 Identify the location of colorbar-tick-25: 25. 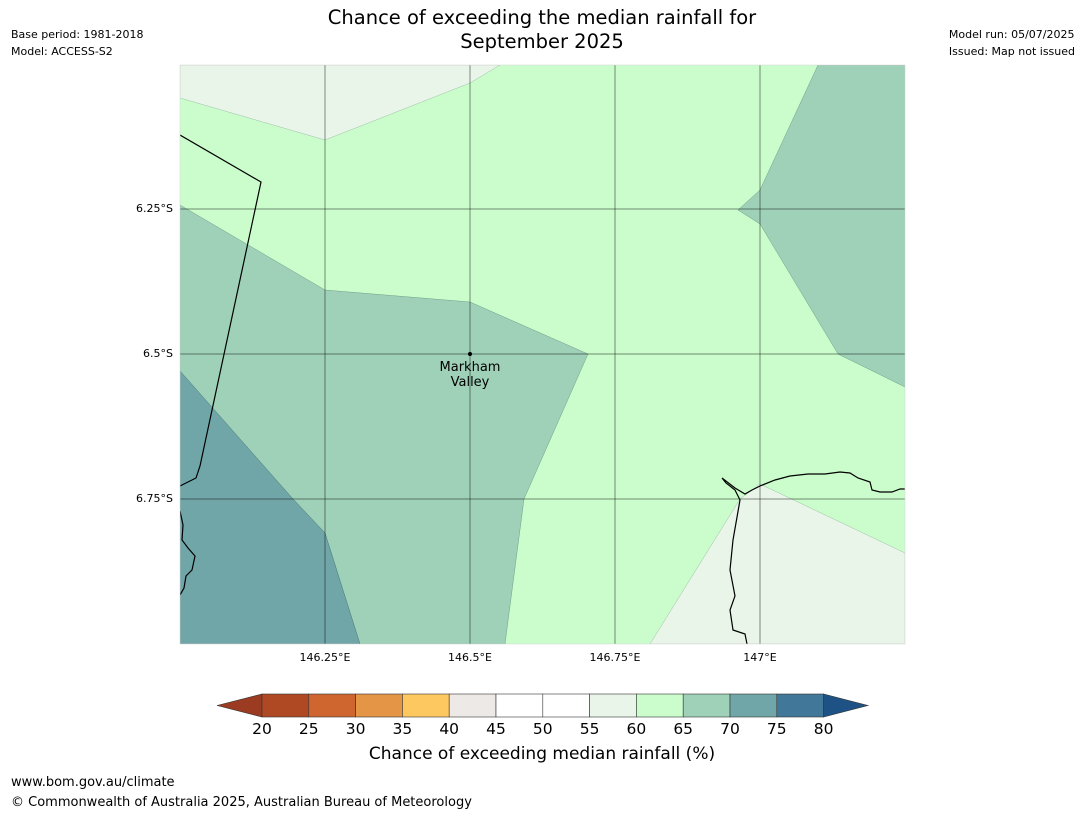
(308, 729).